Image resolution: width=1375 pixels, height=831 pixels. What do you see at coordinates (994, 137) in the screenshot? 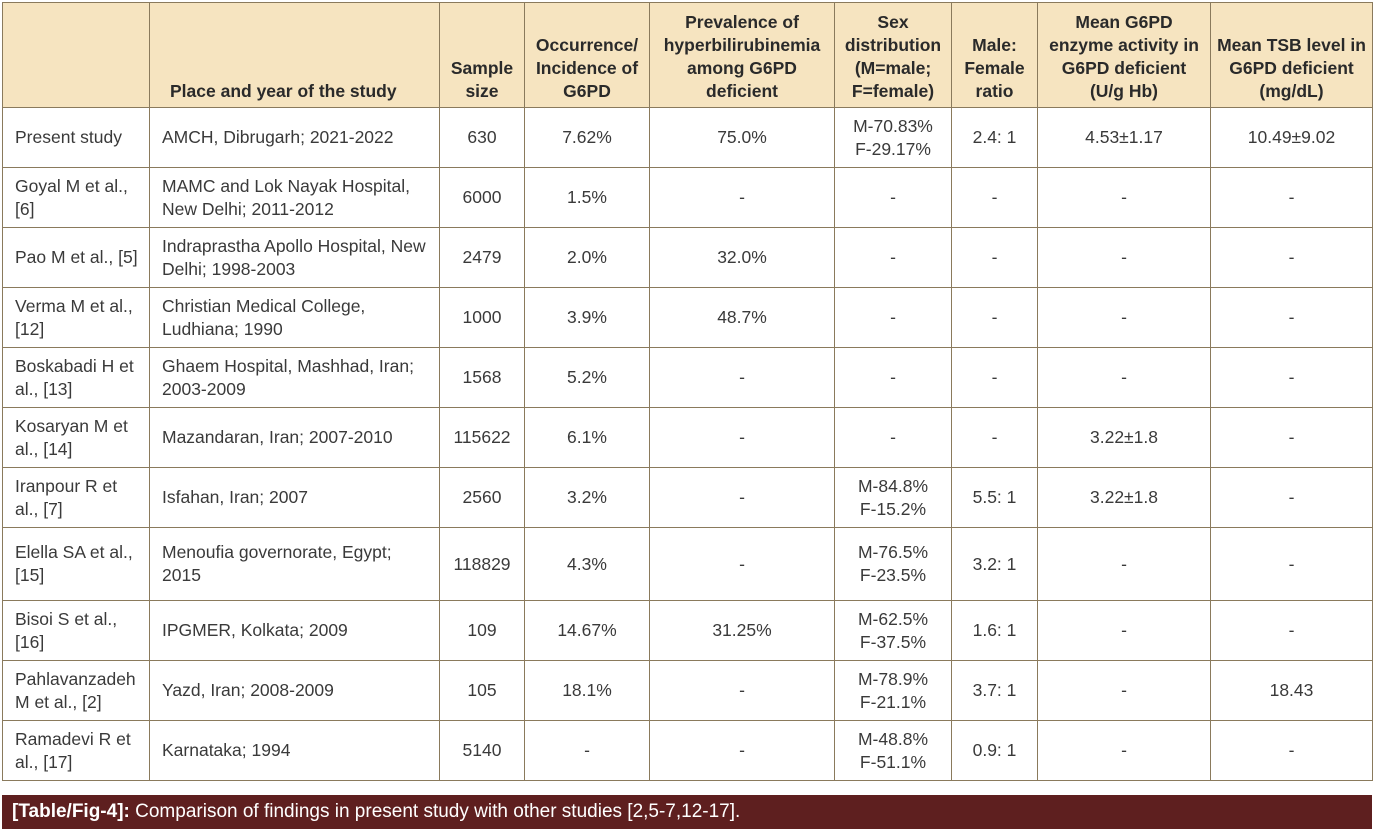
I see `cell-ratio: 2.4: 1` at bounding box center [994, 137].